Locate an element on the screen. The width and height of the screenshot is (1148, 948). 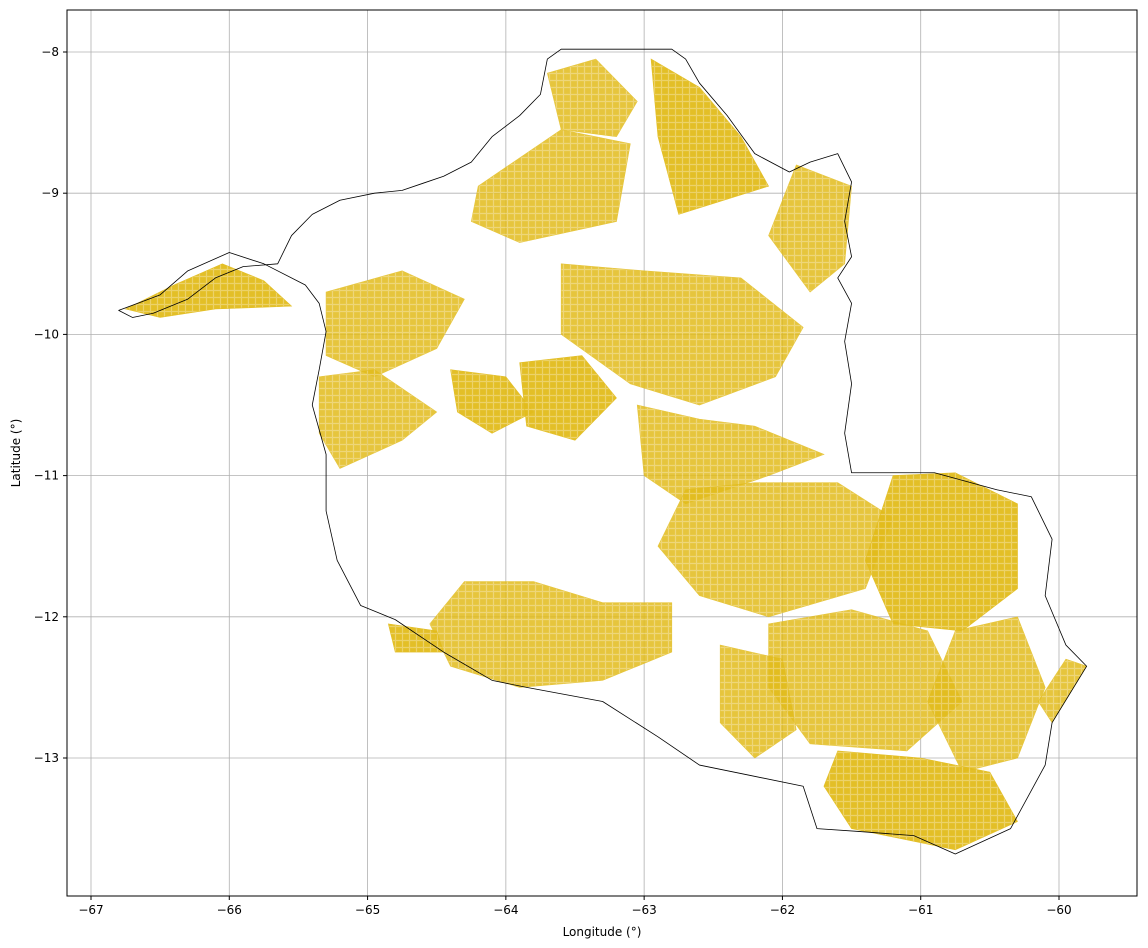
y-tick-label: −12 is located at coordinates (46, 617).